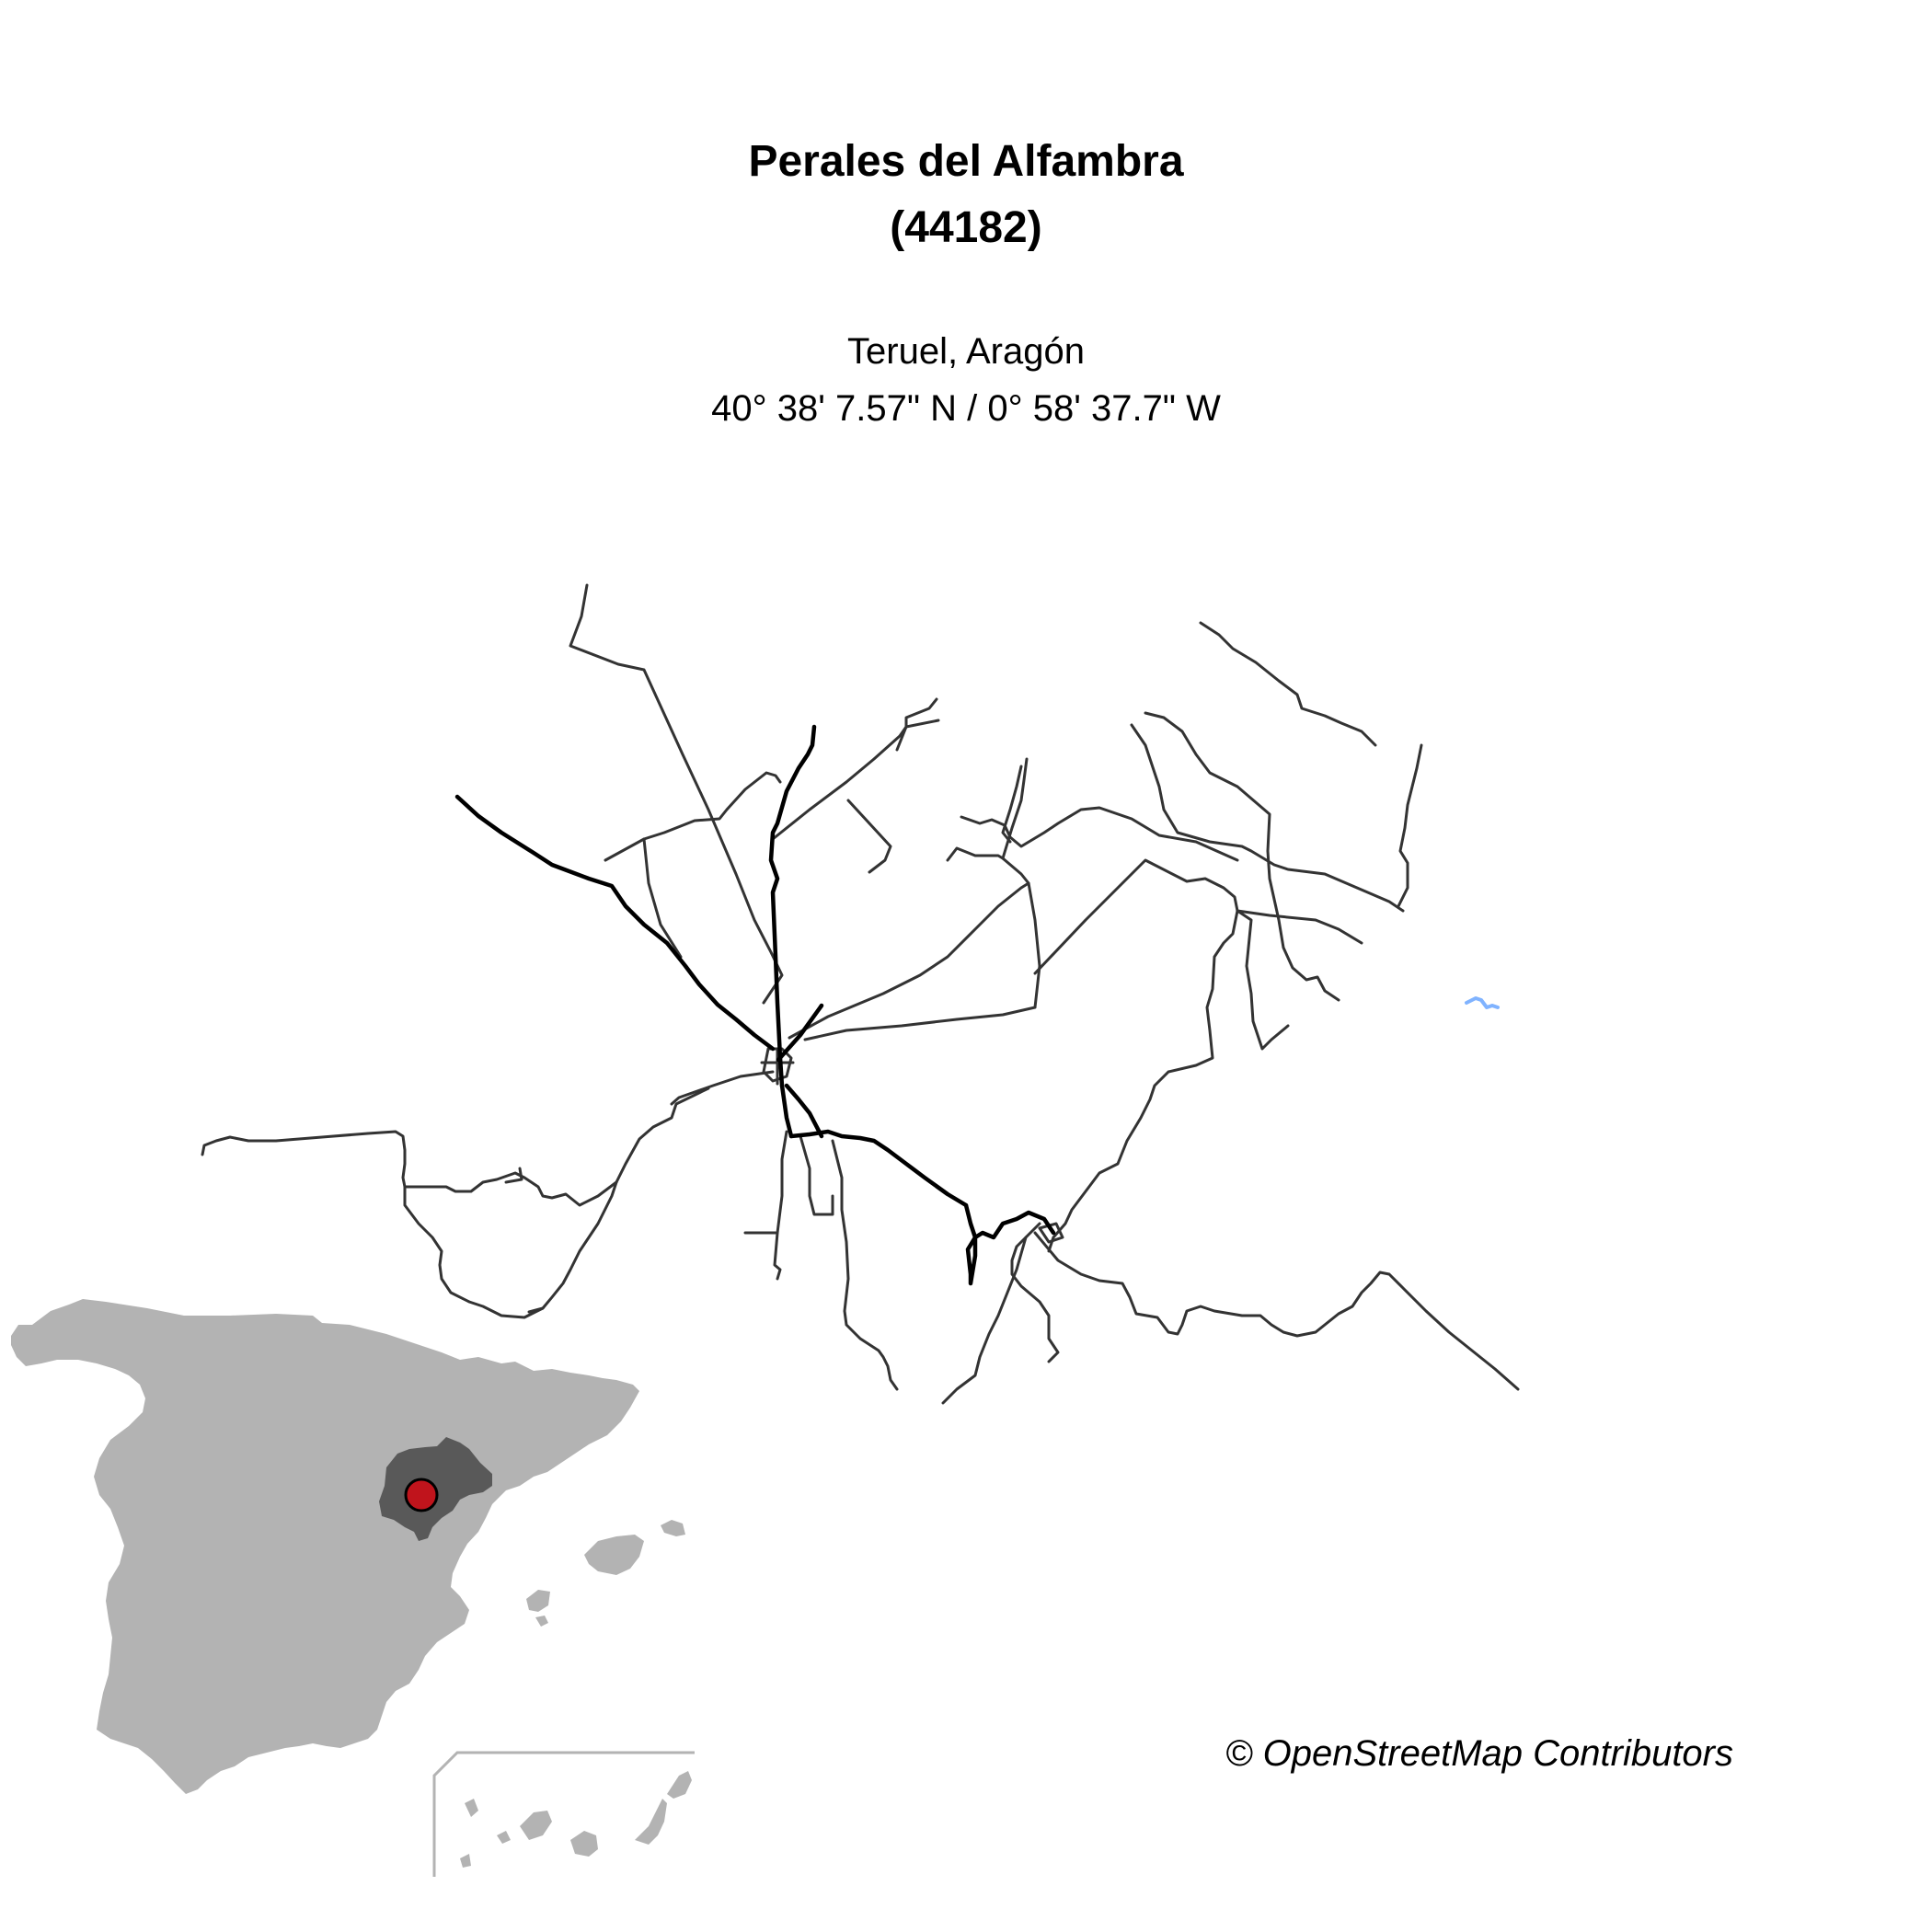 This screenshot has height=1932, width=1932. I want to click on spain-mainland, so click(325, 1546).